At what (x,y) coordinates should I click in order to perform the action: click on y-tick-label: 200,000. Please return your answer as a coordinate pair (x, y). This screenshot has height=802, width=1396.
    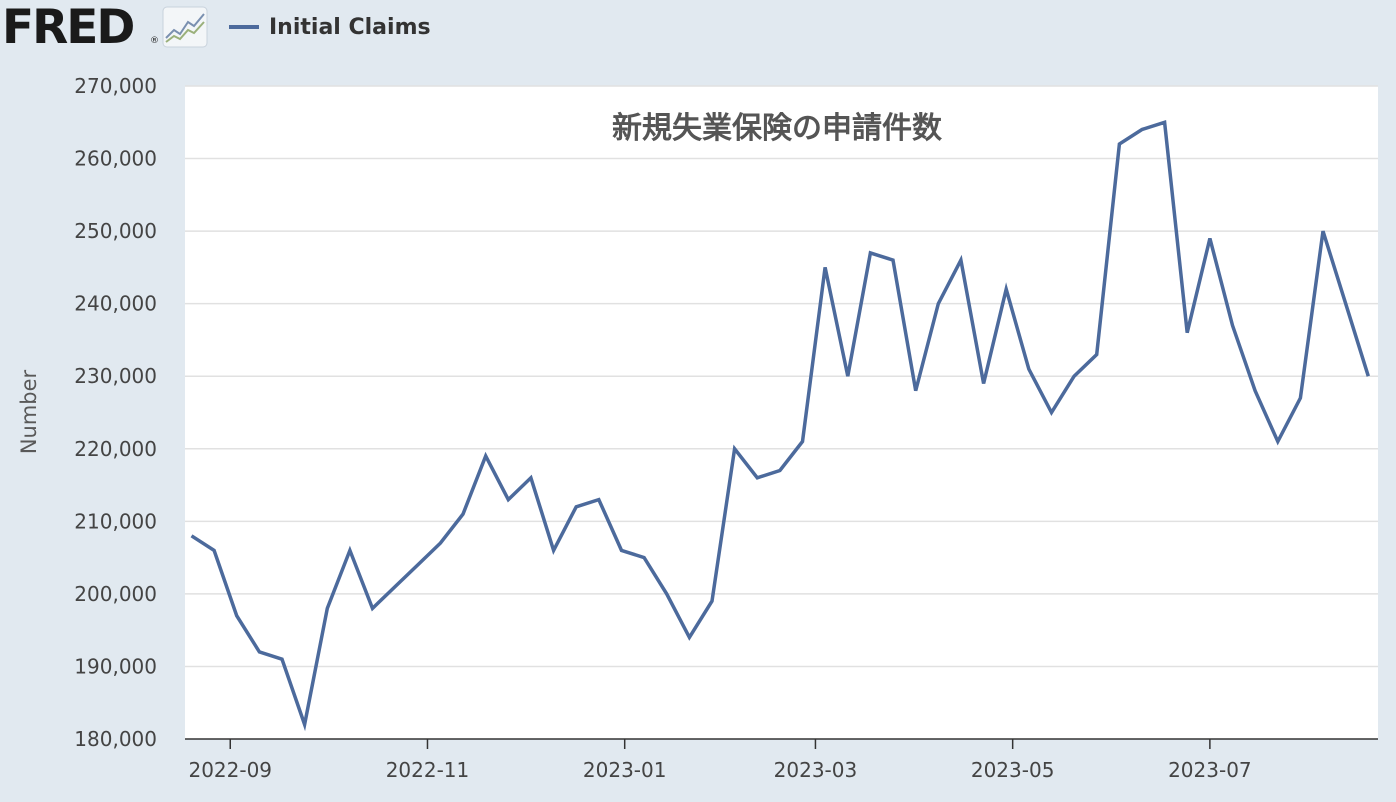
    Looking at the image, I should click on (115, 594).